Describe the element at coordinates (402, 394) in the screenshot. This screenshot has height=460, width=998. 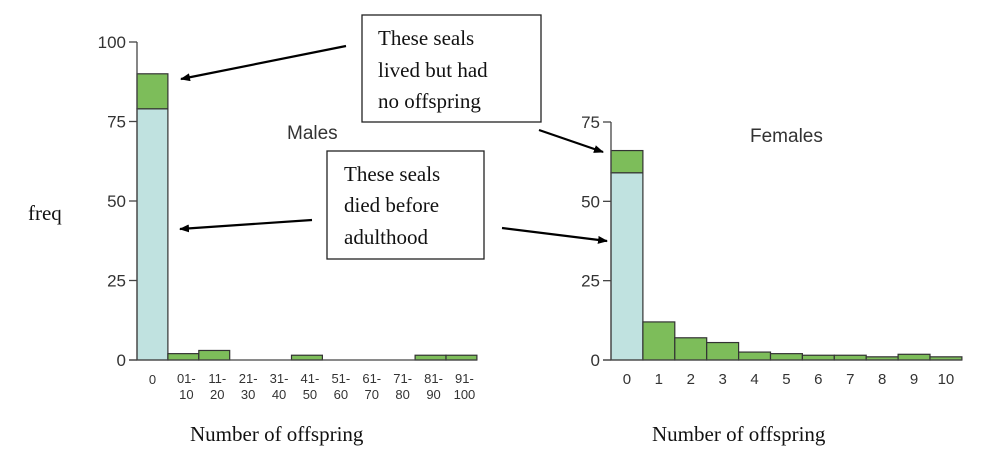
I see `x-tick-label: 80` at that location.